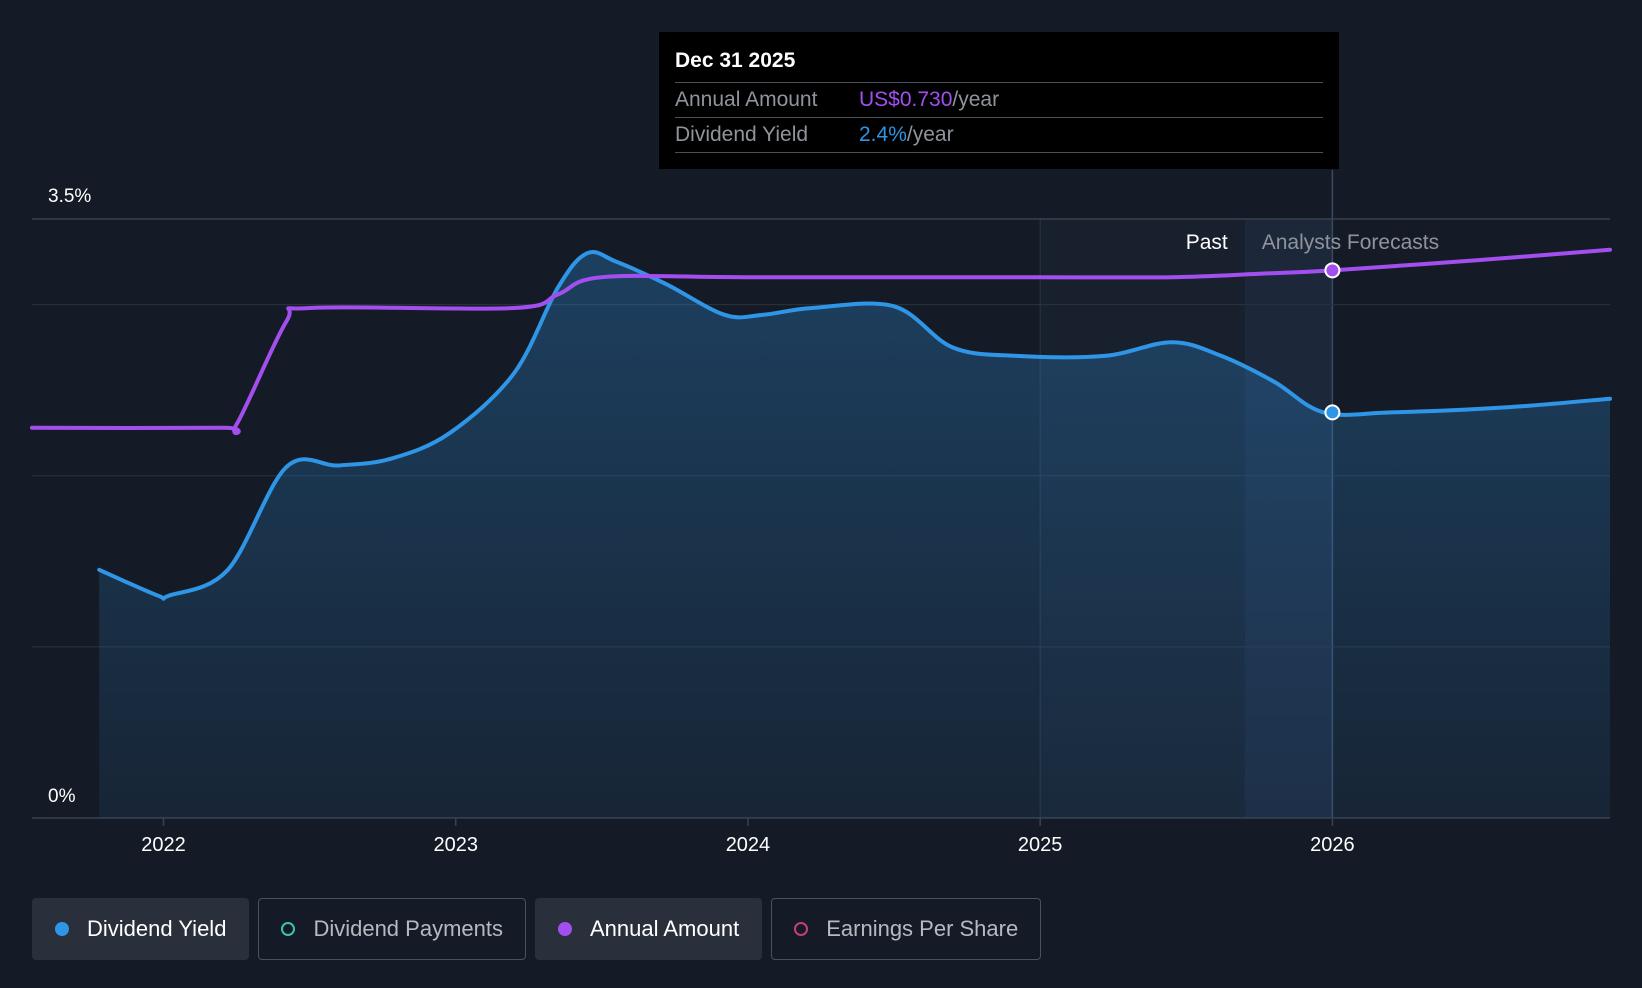 The height and width of the screenshot is (988, 1642). I want to click on y-label-min: 0%, so click(62, 796).